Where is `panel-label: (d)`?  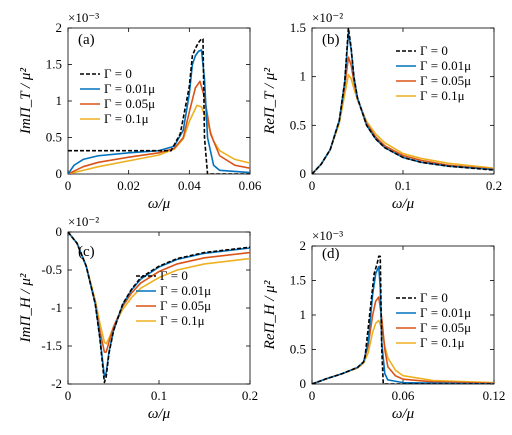 panel-label: (d) is located at coordinates (331, 254).